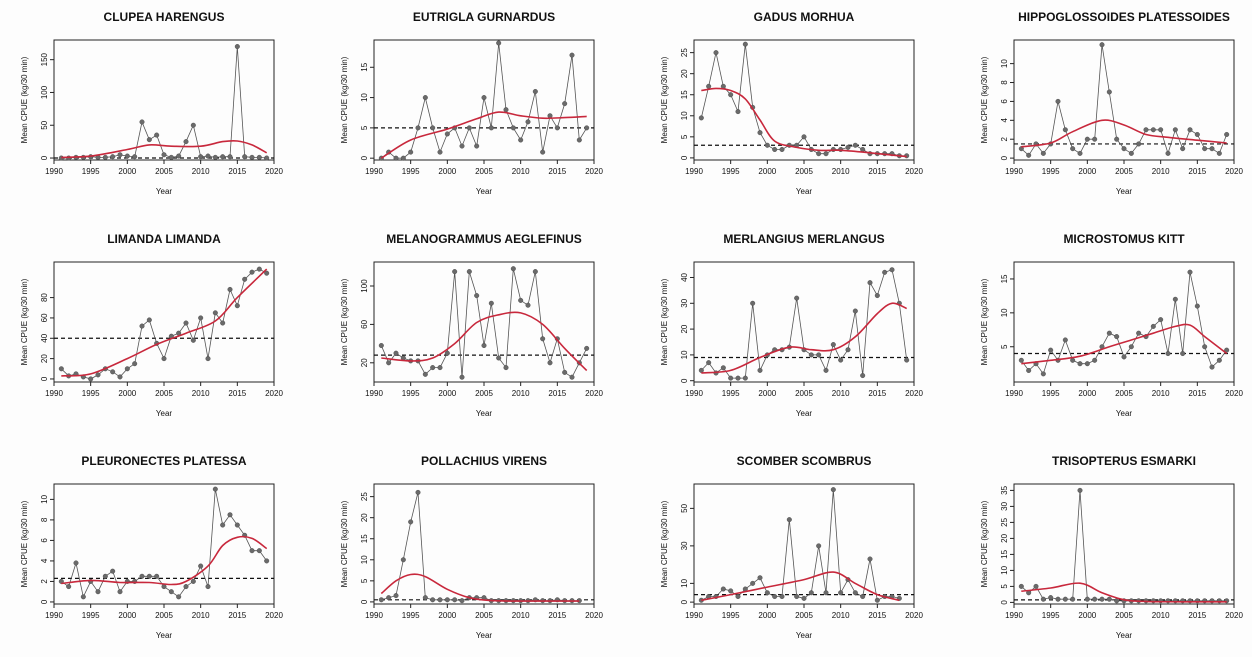  What do you see at coordinates (684, 507) in the screenshot?
I see `y-tick-label: 50` at bounding box center [684, 507].